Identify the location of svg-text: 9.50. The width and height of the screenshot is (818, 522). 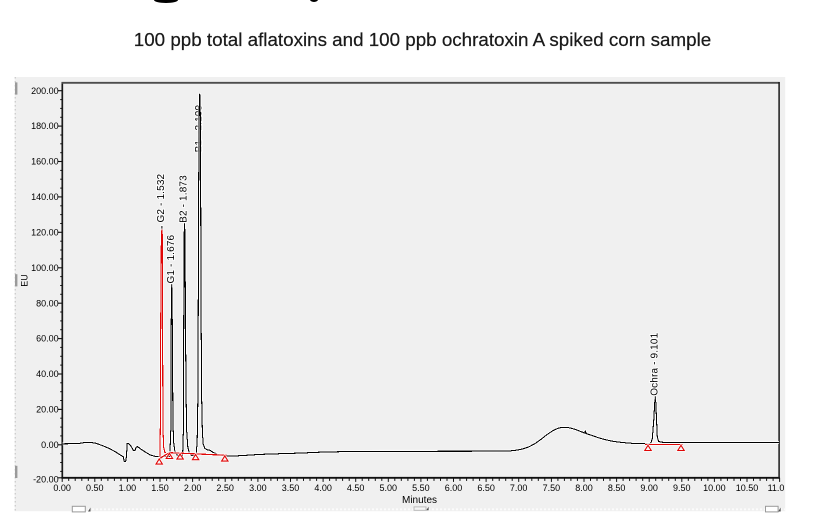
(682, 488).